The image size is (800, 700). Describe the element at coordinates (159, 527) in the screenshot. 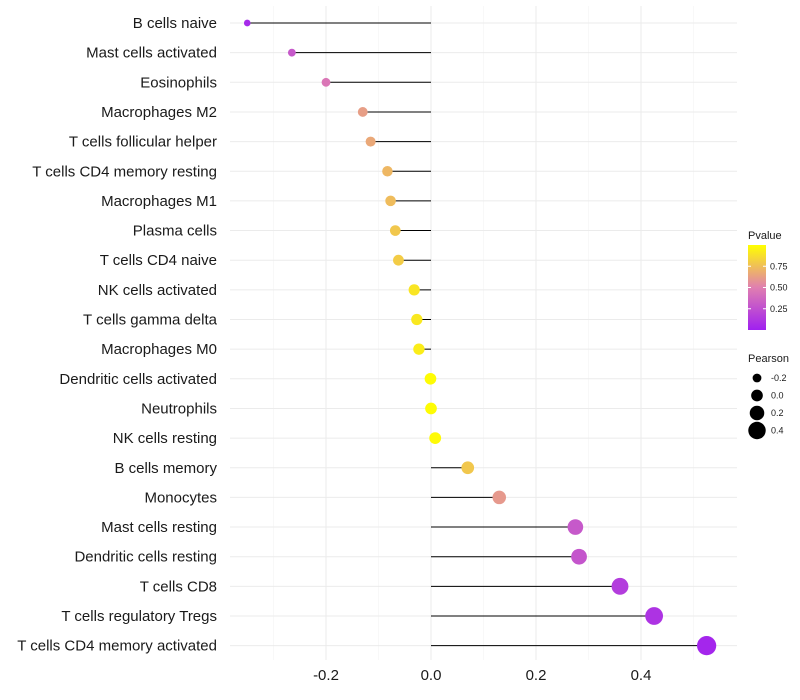

I see `category-label: Mast cells resting` at that location.